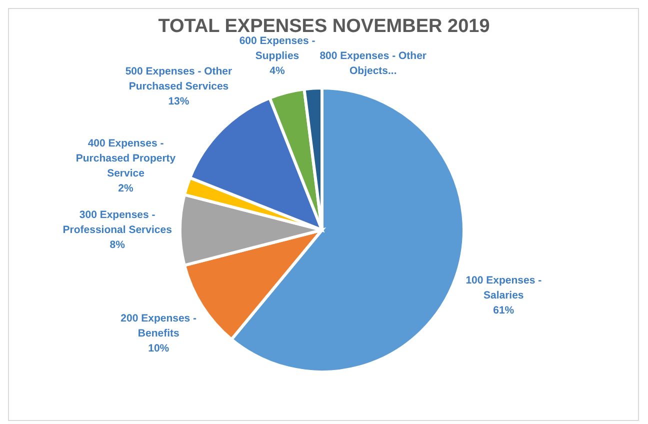 This screenshot has height=424, width=648. I want to click on slice-label: 500 Expenses - Other Purchased Services, so click(178, 79).